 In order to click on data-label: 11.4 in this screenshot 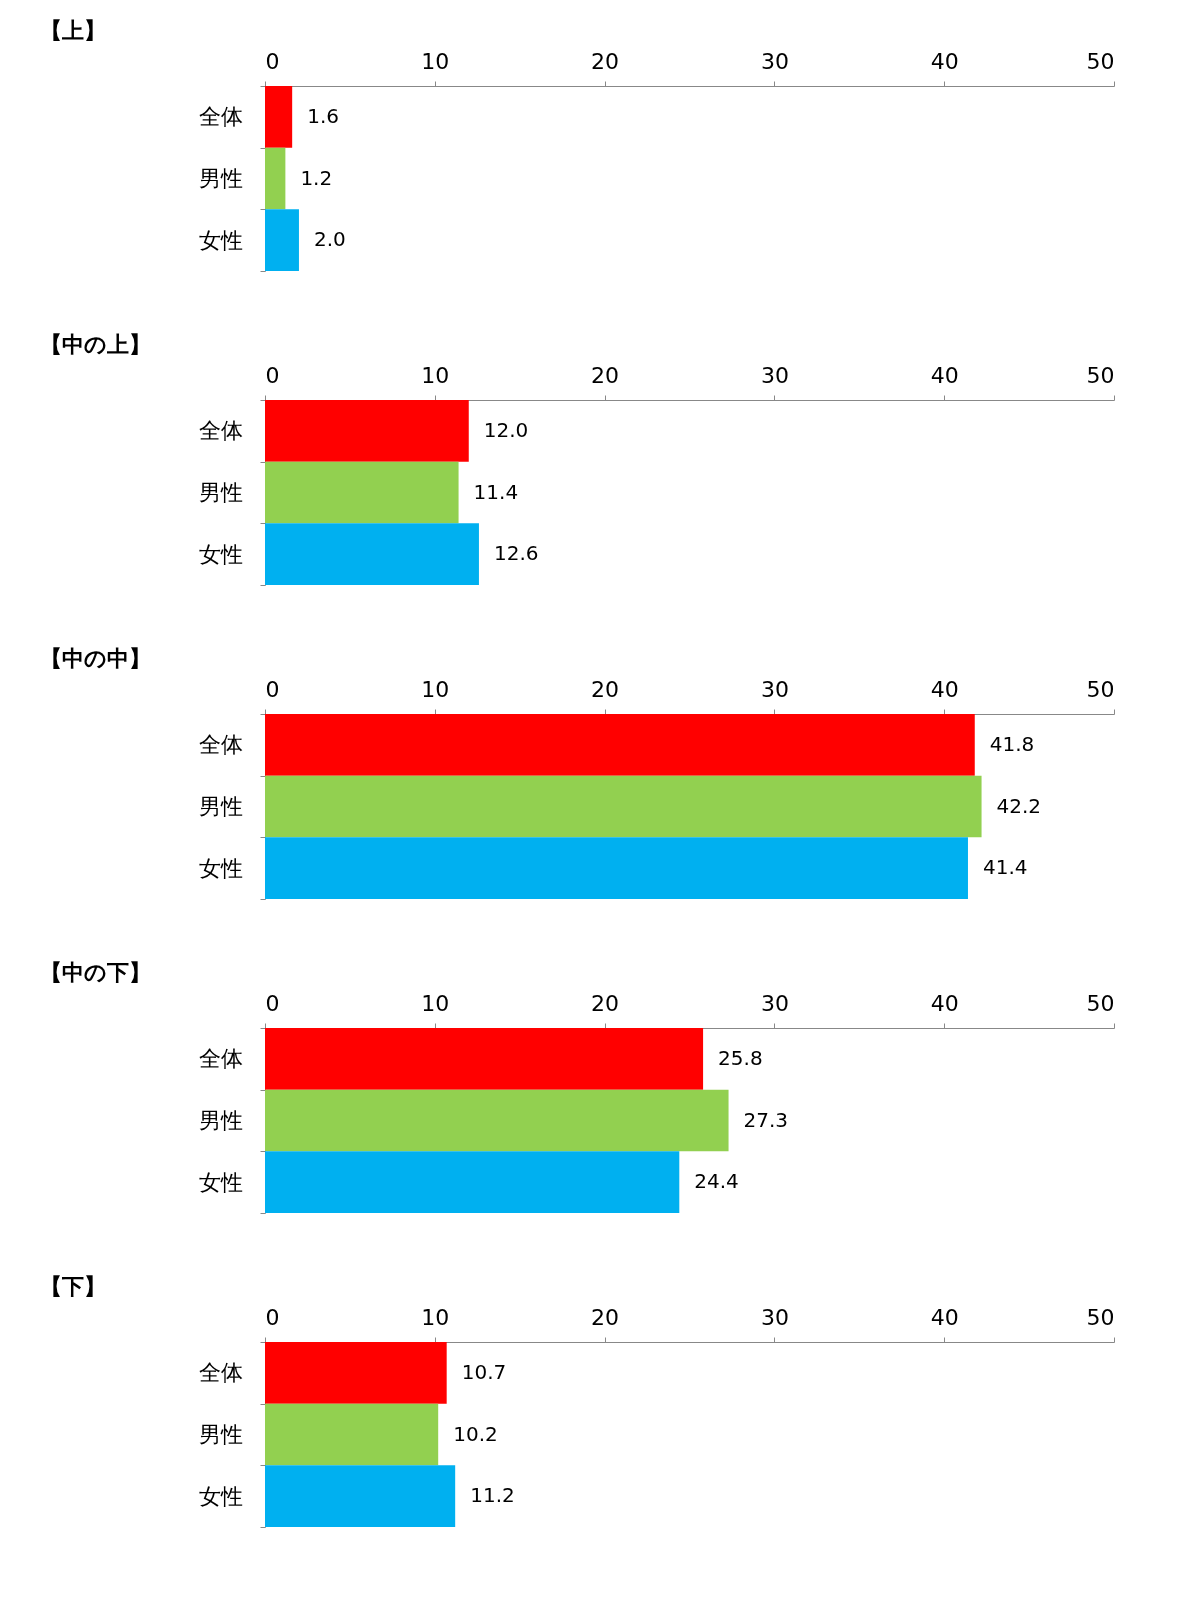, I will do `click(496, 491)`.